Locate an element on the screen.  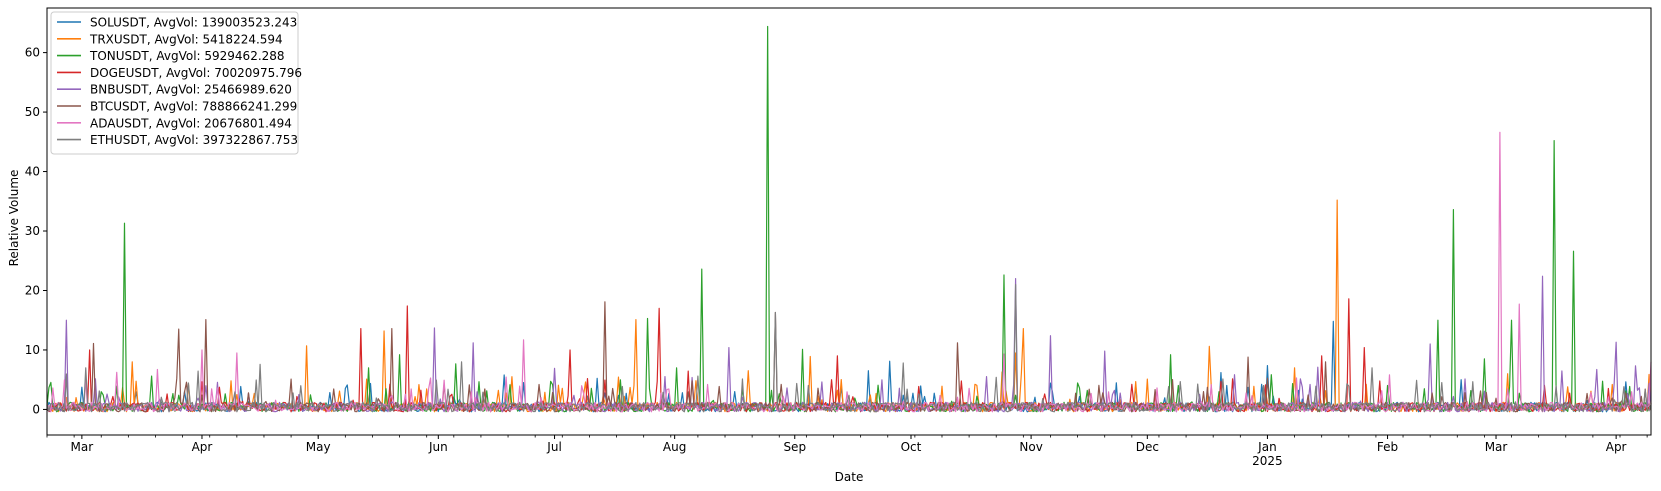
x-axis-title: Date is located at coordinates (849, 477).